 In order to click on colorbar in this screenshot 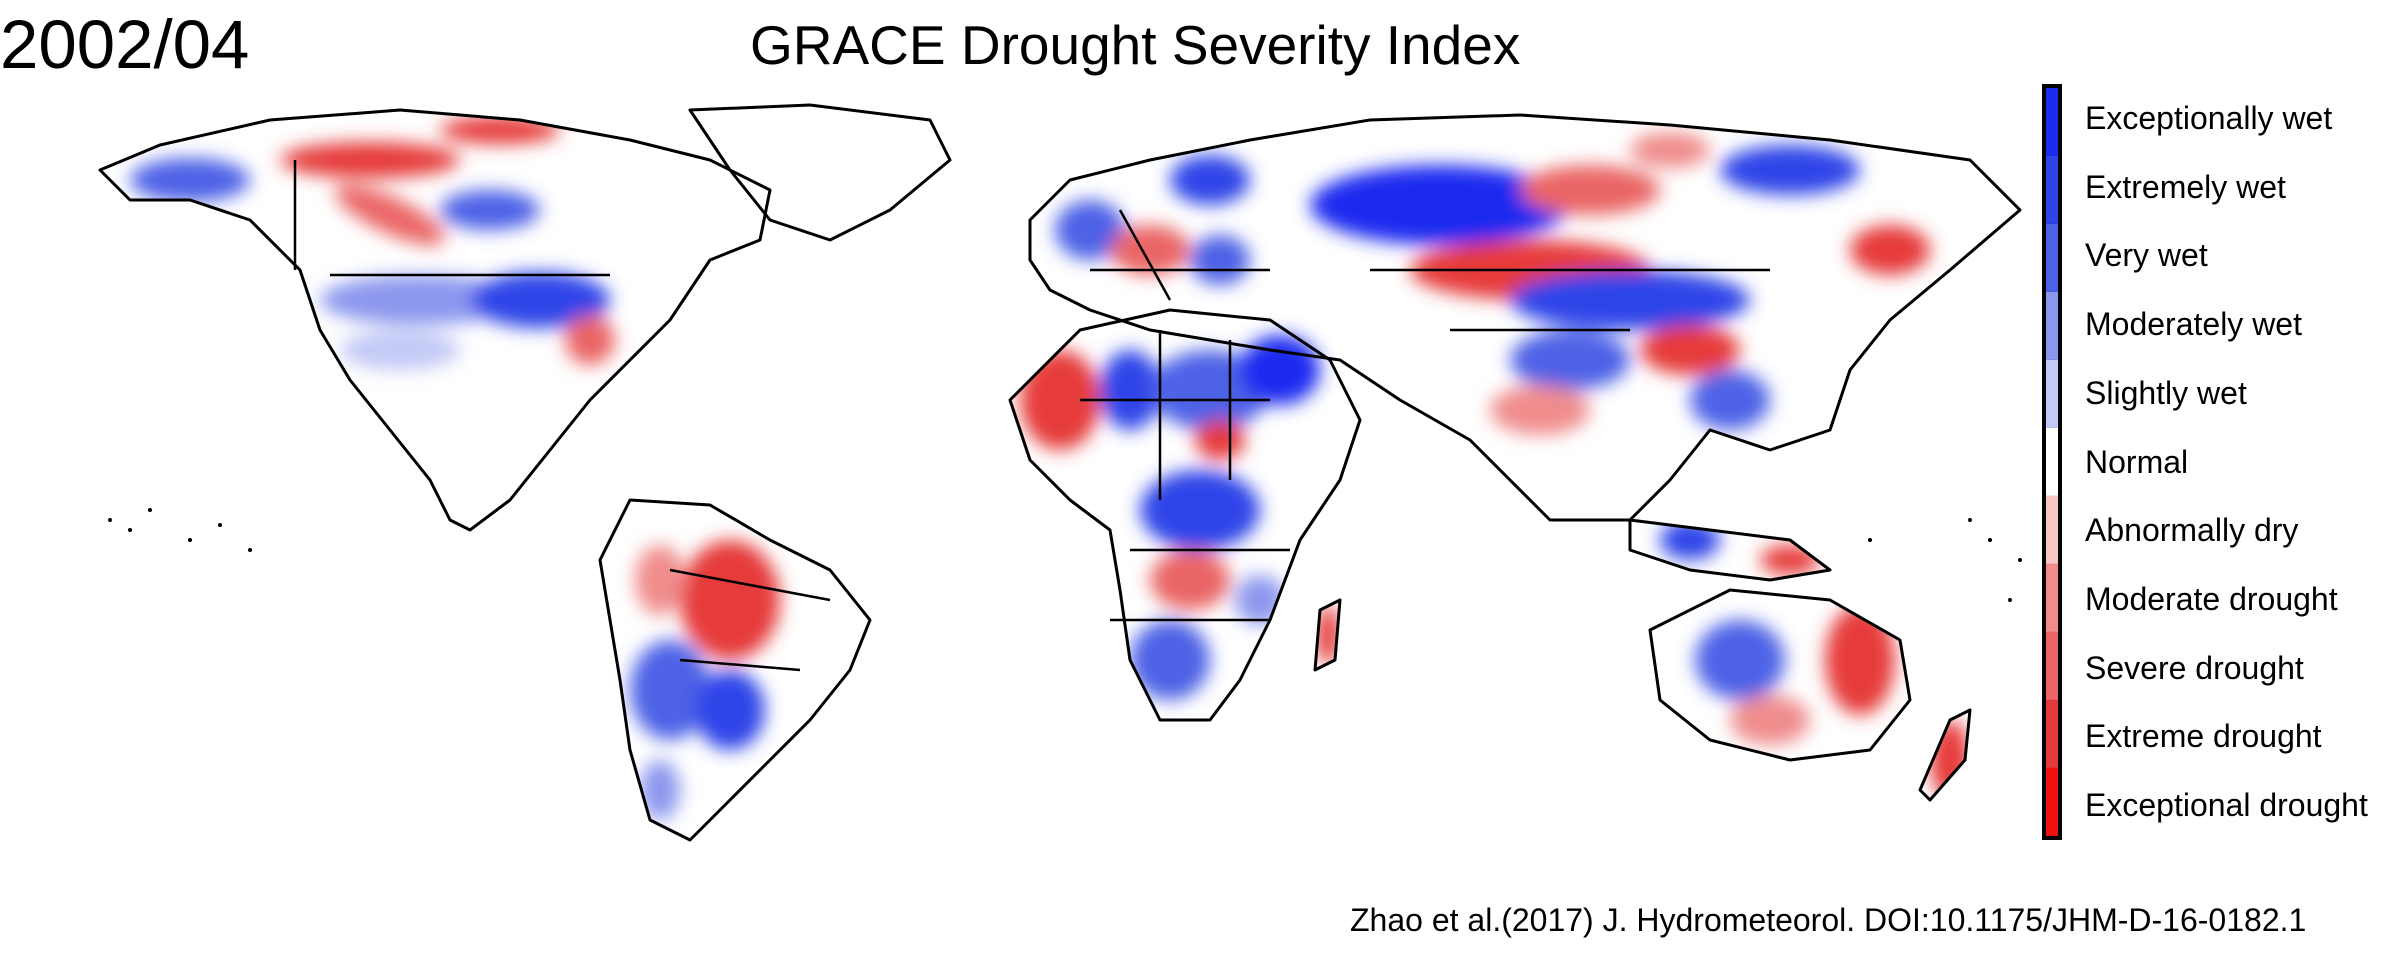, I will do `click(2052, 462)`.